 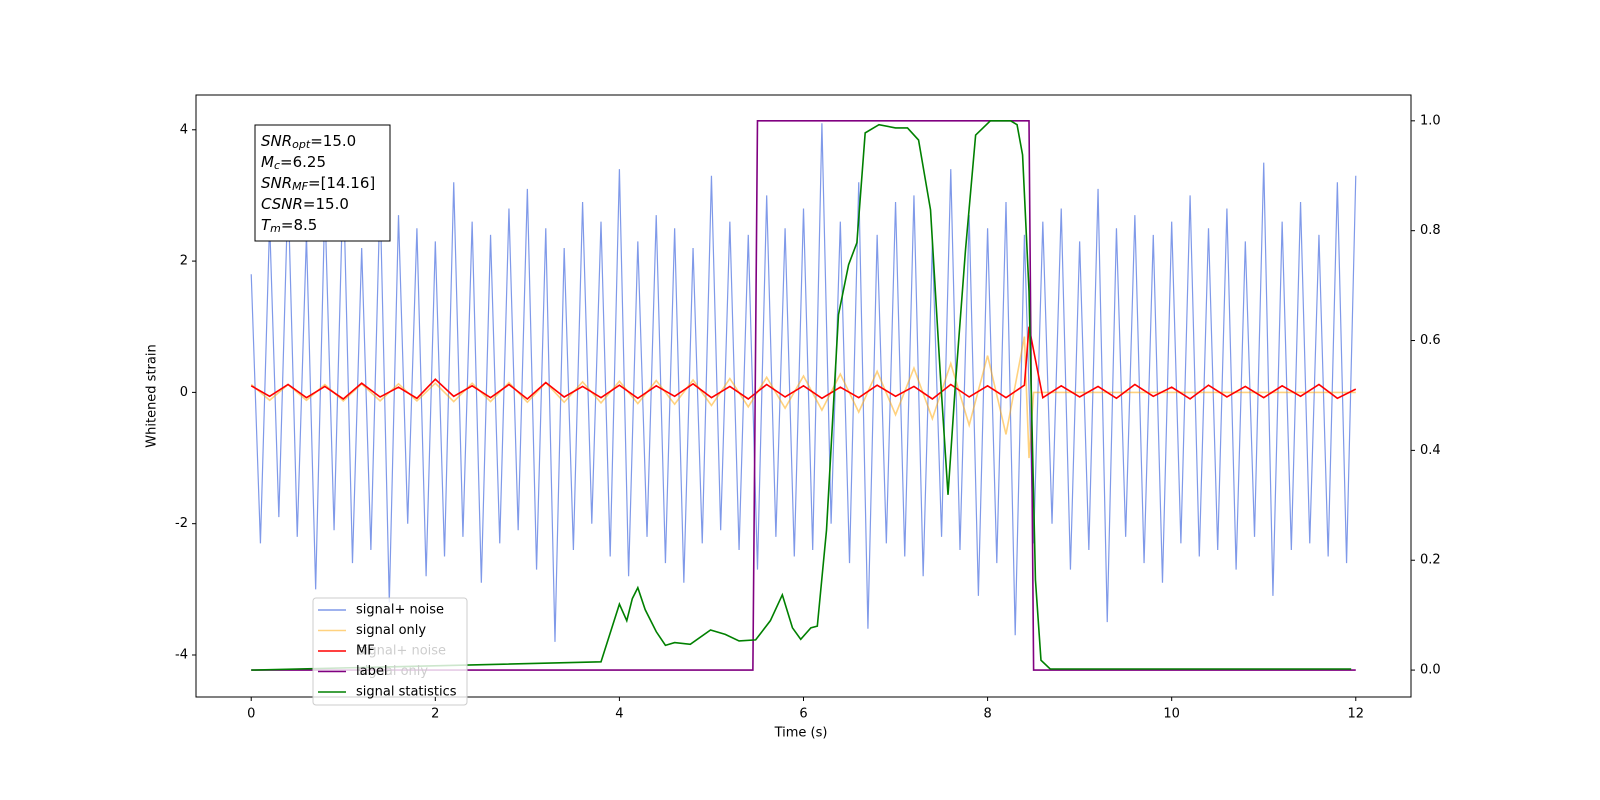 What do you see at coordinates (435, 714) in the screenshot?
I see `x-tick-label: 2` at bounding box center [435, 714].